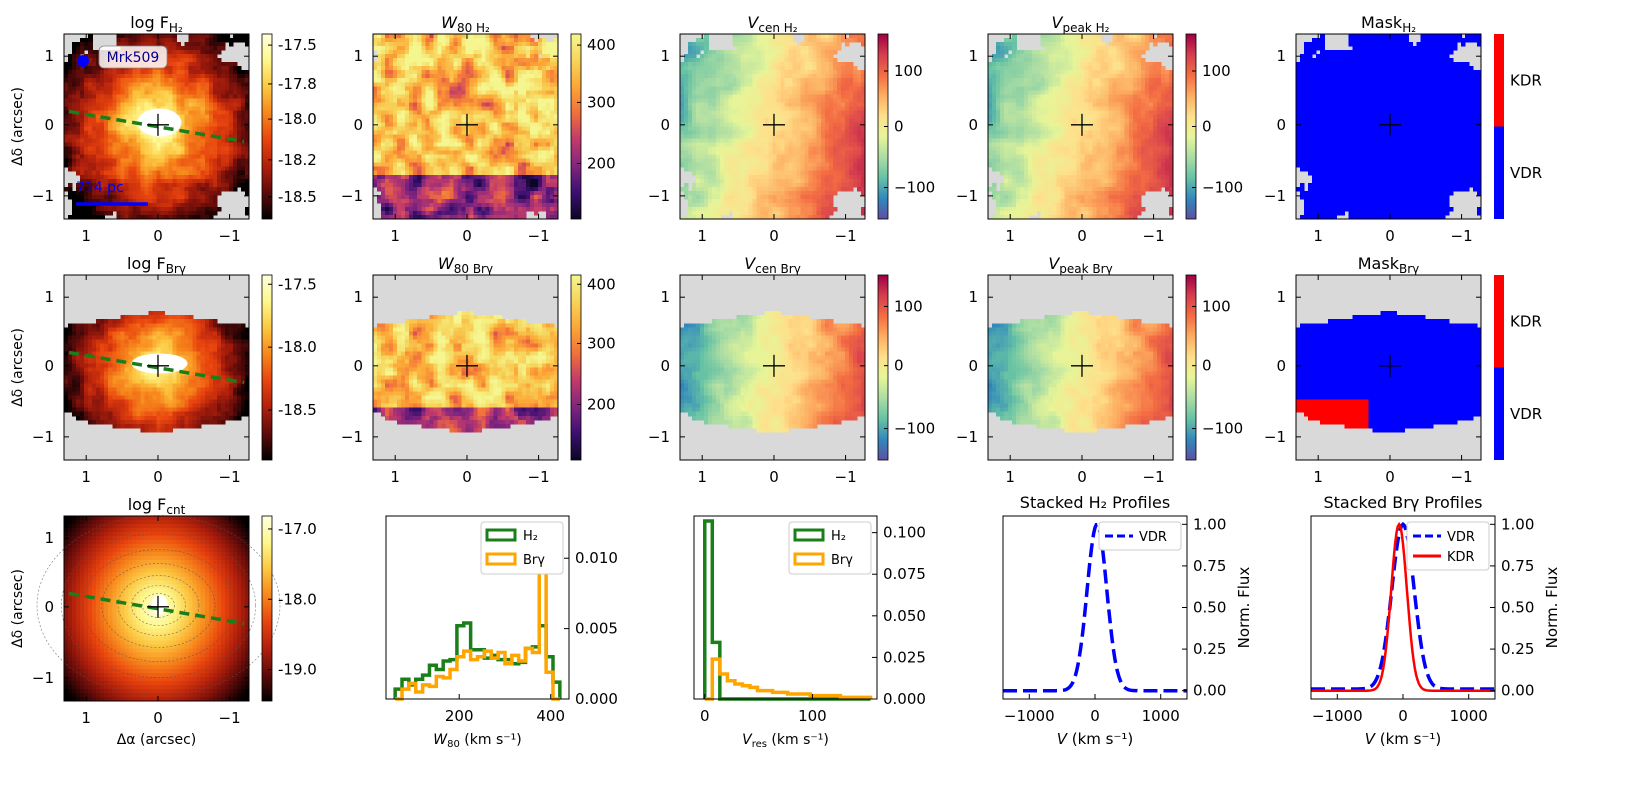 The width and height of the screenshot is (1632, 789). Describe the element at coordinates (1389, 372) in the screenshot. I see `map-pixels-mask_brg` at that location.